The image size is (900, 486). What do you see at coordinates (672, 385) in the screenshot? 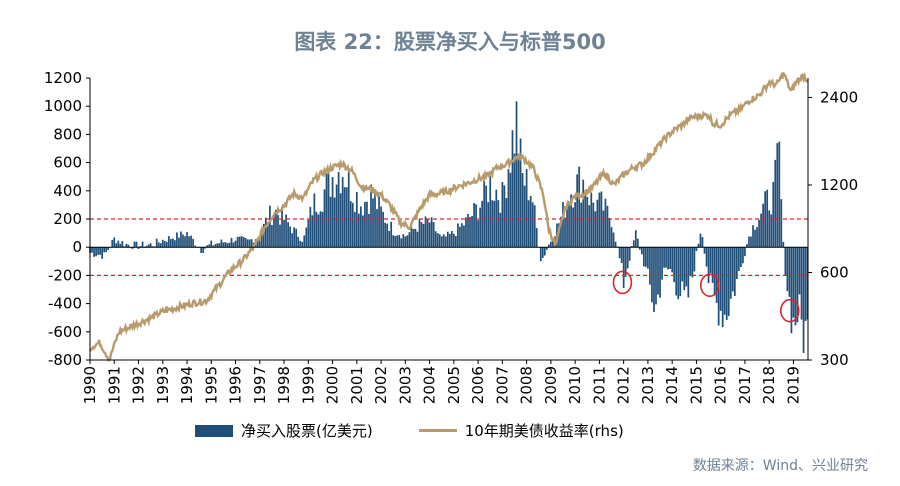
I see `x-tick-label: 2014` at bounding box center [672, 385].